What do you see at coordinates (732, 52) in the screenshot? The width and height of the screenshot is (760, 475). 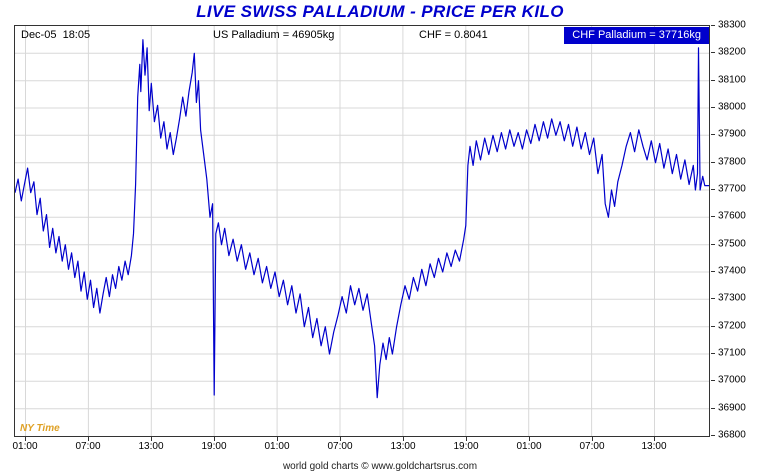 I see `y-axis-label: 38200` at bounding box center [732, 52].